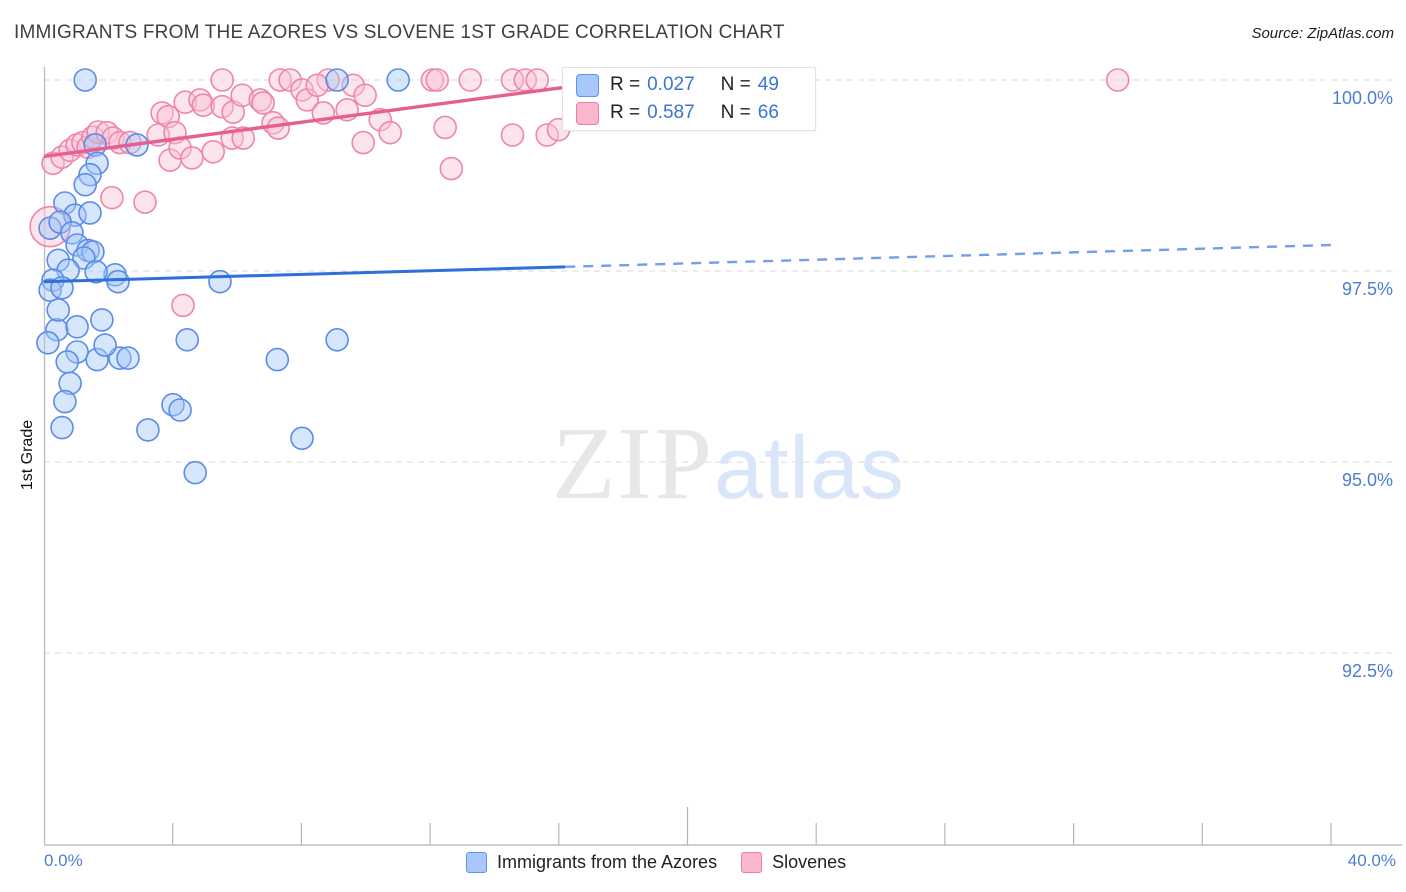 The width and height of the screenshot is (1406, 892). Describe the element at coordinates (689, 99) in the screenshot. I see `correlation-legend-box: R = 0.027 N = 49 R = 0.587 N = 66` at that location.